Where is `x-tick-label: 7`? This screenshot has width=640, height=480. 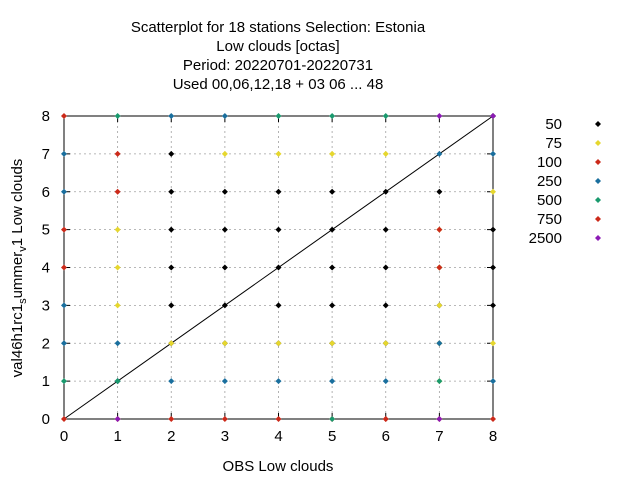 x-tick-label: 7 is located at coordinates (439, 436).